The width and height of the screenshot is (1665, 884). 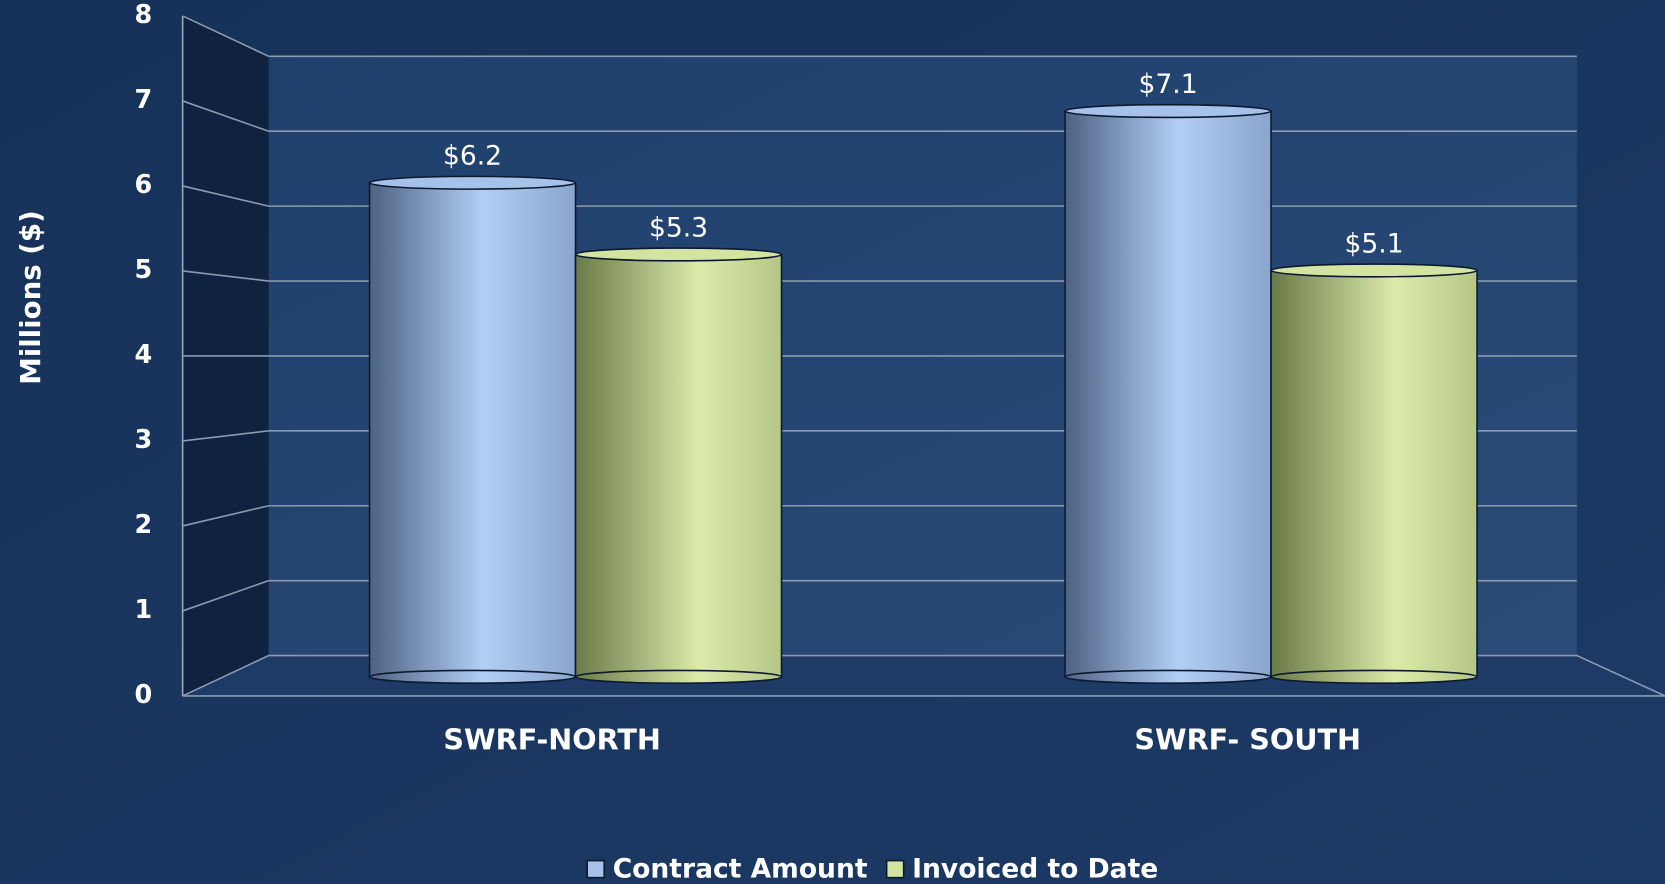 What do you see at coordinates (1247, 740) in the screenshot?
I see `x-tick-label: SWRF- SOUTH` at bounding box center [1247, 740].